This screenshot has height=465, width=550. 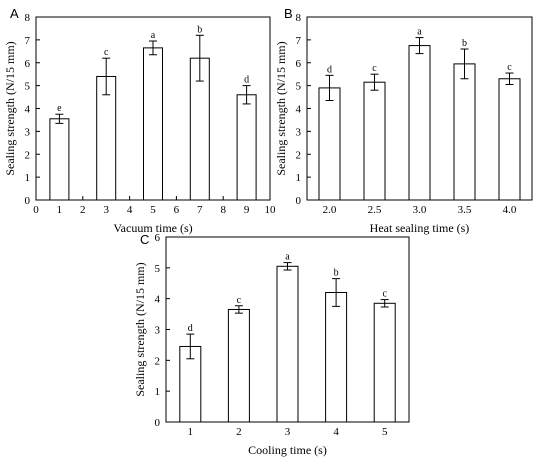 What do you see at coordinates (287, 450) in the screenshot?
I see `x-axis-label: Cooling time (s)` at bounding box center [287, 450].